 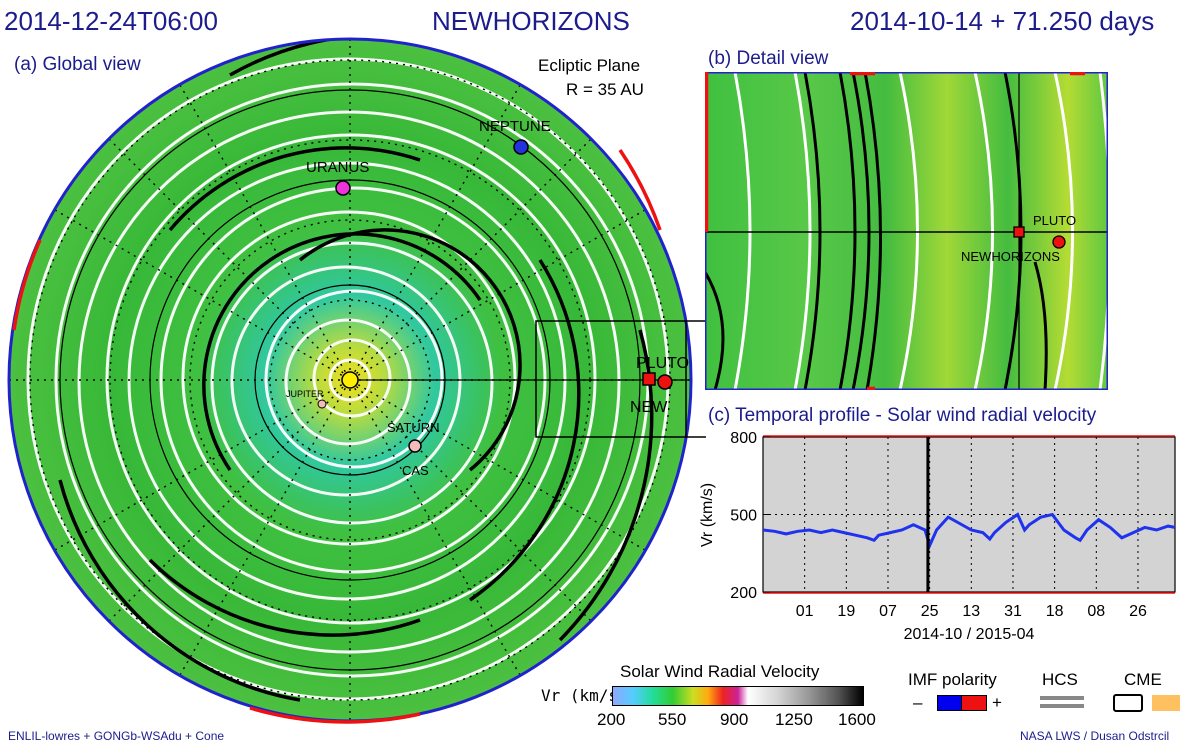 What do you see at coordinates (662, 363) in the screenshot?
I see `pluto-label: PLUTO` at bounding box center [662, 363].